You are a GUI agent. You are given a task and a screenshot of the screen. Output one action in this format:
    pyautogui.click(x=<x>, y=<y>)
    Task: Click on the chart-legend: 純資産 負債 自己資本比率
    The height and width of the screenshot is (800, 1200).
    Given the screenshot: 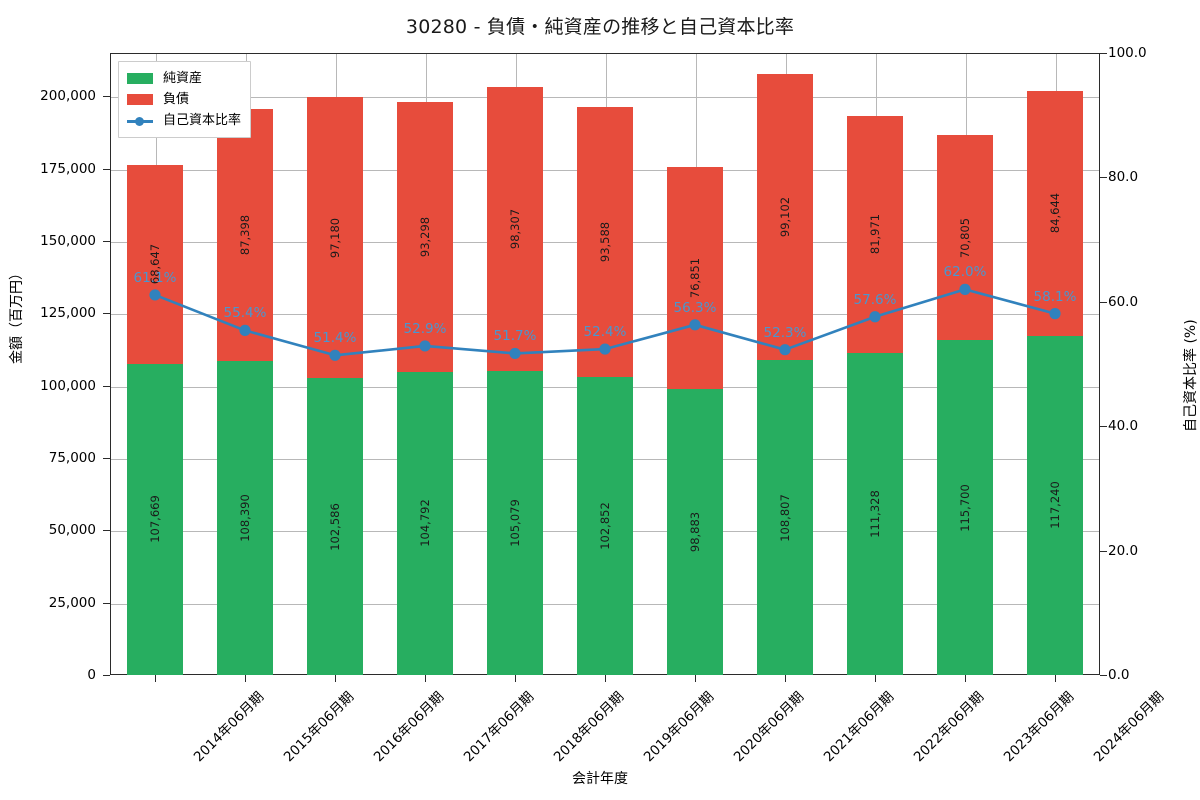 What is the action you would take?
    pyautogui.click(x=185, y=99)
    